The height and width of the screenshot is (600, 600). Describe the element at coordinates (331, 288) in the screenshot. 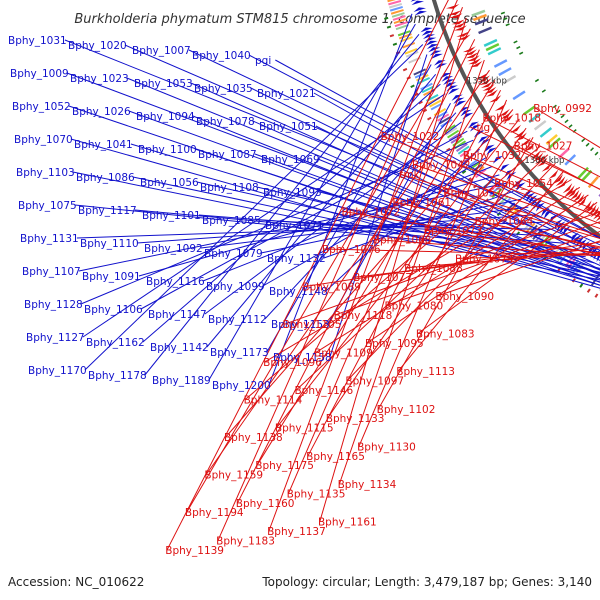

I see `reverse-gene-label: Bphy_1089` at that location.